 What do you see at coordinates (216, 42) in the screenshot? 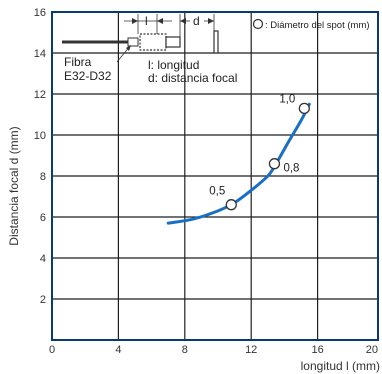
I see `target-plate` at bounding box center [216, 42].